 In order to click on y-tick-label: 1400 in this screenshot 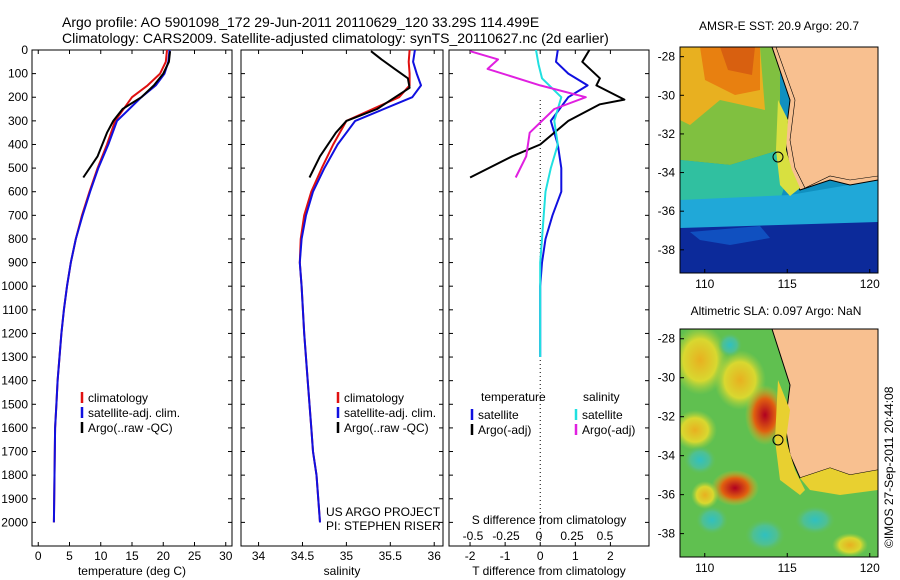, I will do `click(14, 381)`.